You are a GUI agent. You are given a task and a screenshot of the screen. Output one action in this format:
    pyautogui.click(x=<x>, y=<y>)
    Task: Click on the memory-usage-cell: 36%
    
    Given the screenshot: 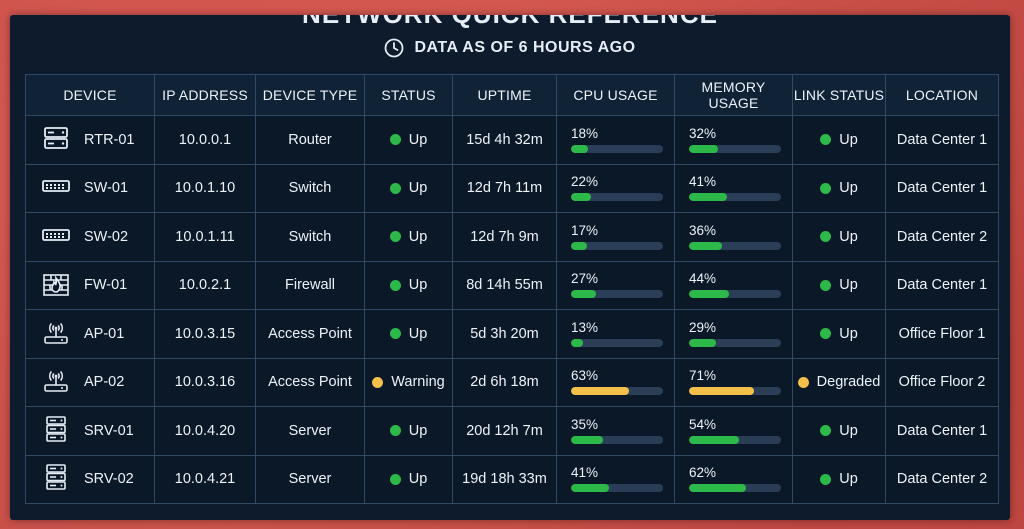 What is the action you would take?
    pyautogui.click(x=733, y=237)
    